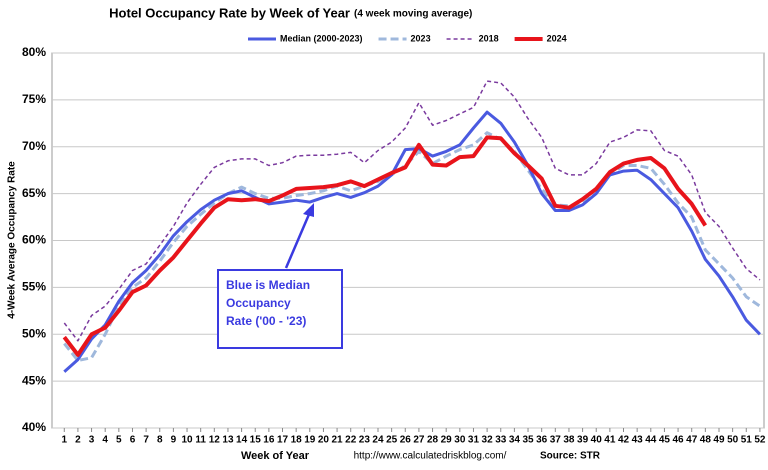 This screenshot has height=470, width=768. I want to click on x-tick-label: 28, so click(433, 440).